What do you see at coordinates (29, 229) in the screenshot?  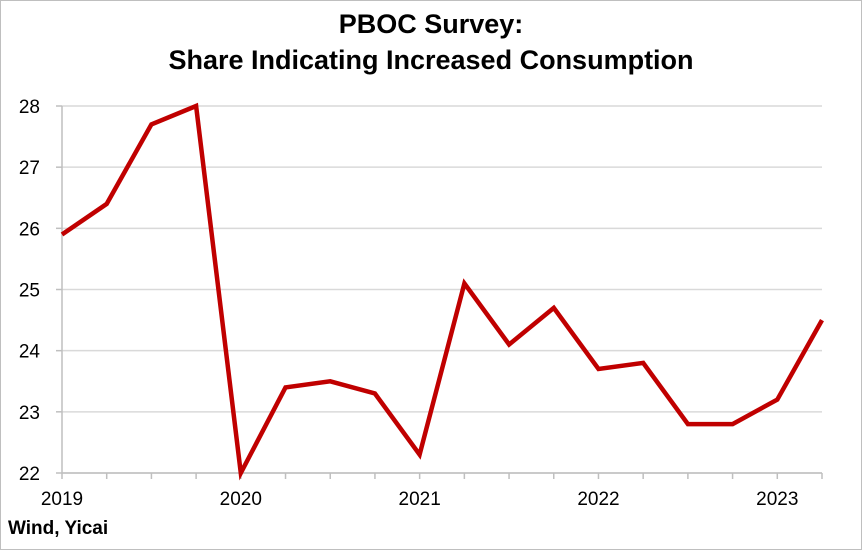 I see `y-tick-label-26: 26` at bounding box center [29, 229].